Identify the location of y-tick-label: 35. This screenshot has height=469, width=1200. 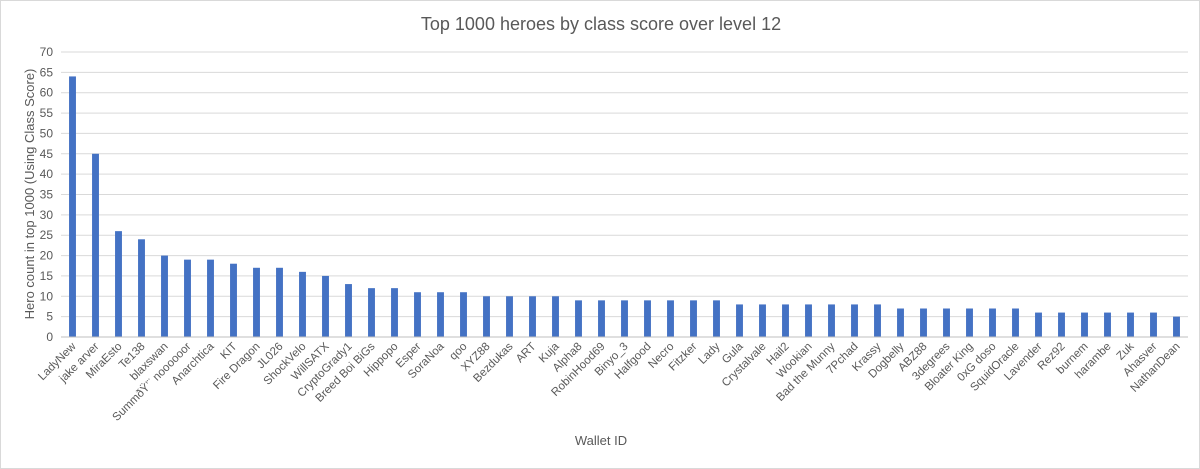
(47, 195).